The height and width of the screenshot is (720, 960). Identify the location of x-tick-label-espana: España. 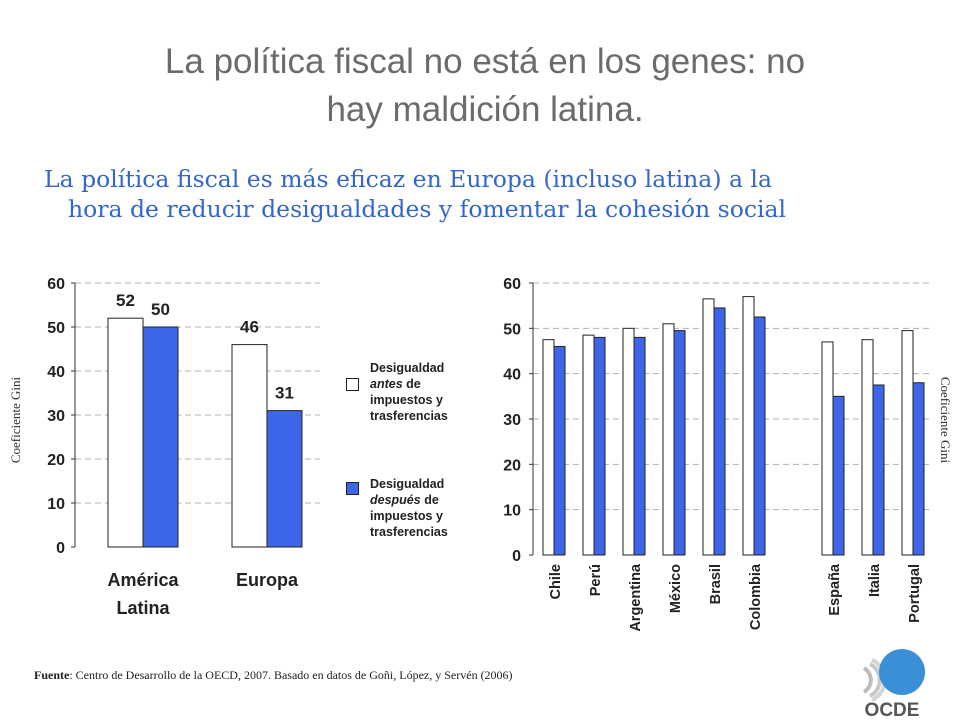
(835, 589).